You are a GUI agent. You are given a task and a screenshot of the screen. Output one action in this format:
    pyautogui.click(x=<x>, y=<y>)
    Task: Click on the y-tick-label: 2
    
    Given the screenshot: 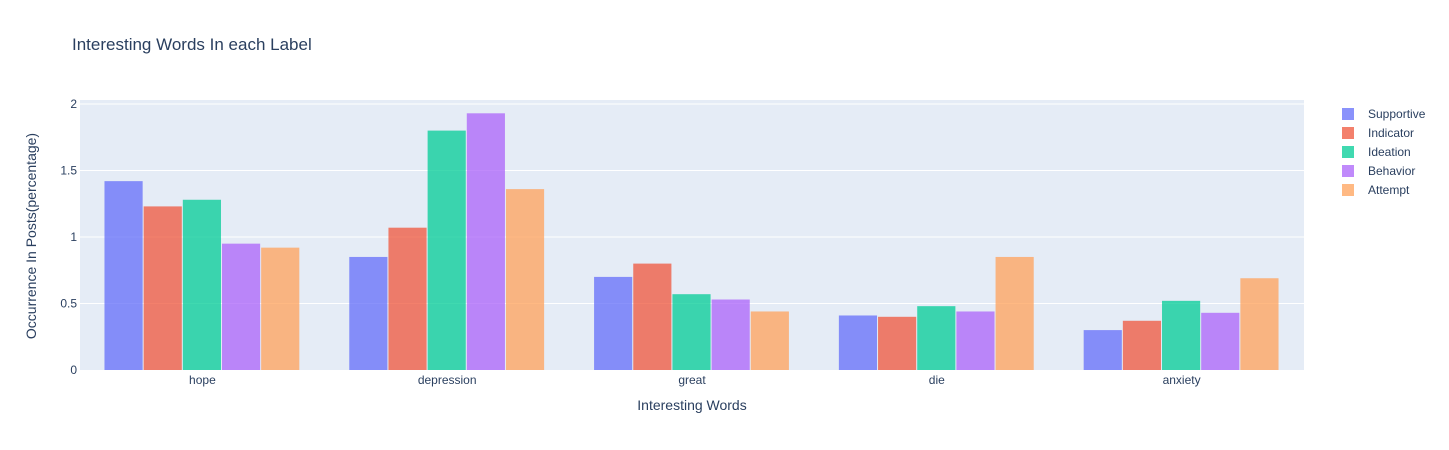 What is the action you would take?
    pyautogui.click(x=73, y=104)
    